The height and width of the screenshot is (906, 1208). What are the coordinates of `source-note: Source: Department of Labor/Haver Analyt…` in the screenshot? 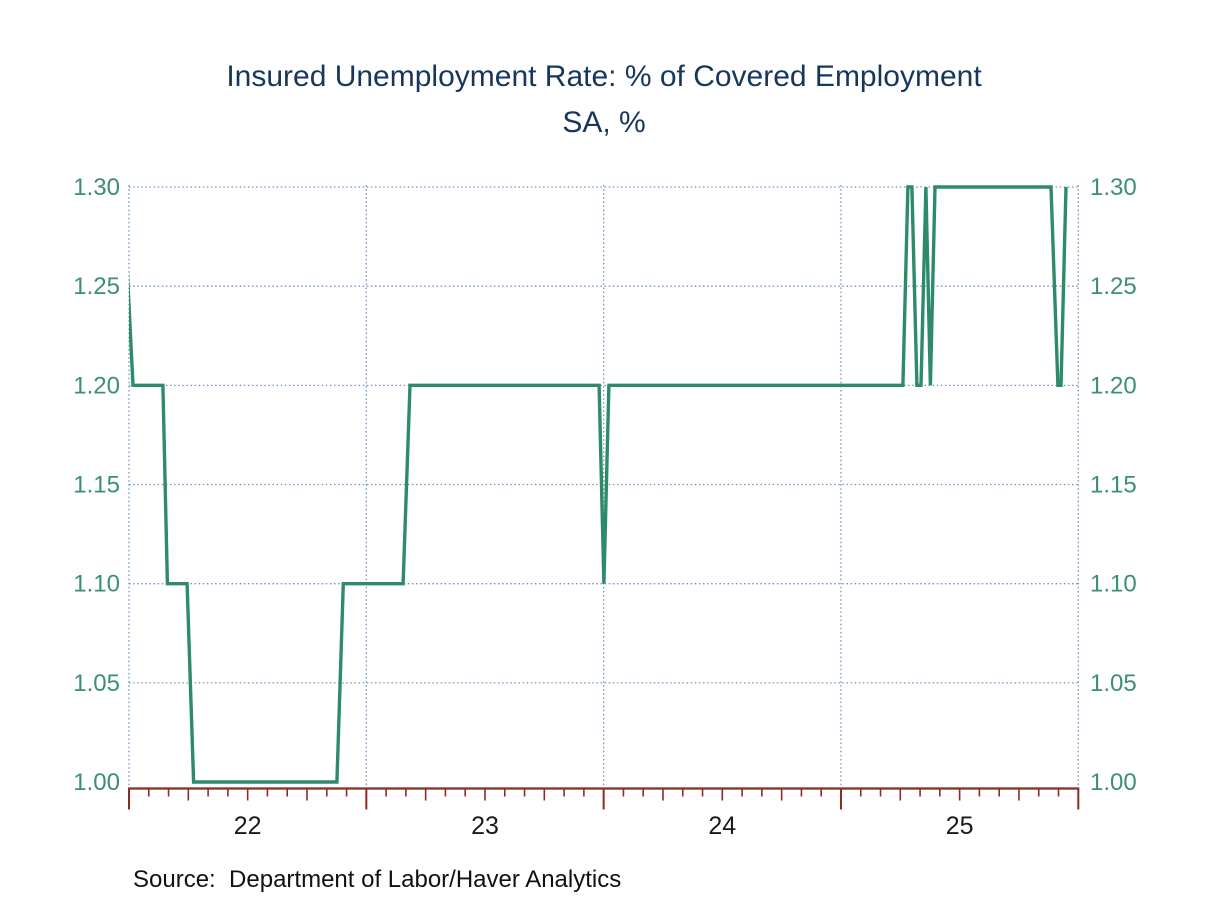 It's located at (377, 879).